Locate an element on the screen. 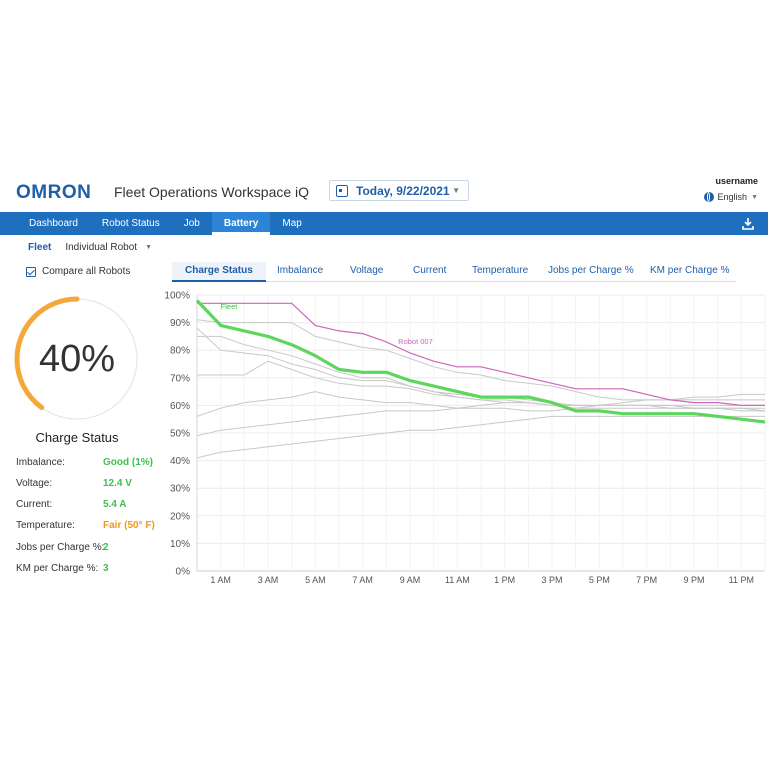 This screenshot has height=768, width=768. tab-imbalance: Imbalance is located at coordinates (300, 270).